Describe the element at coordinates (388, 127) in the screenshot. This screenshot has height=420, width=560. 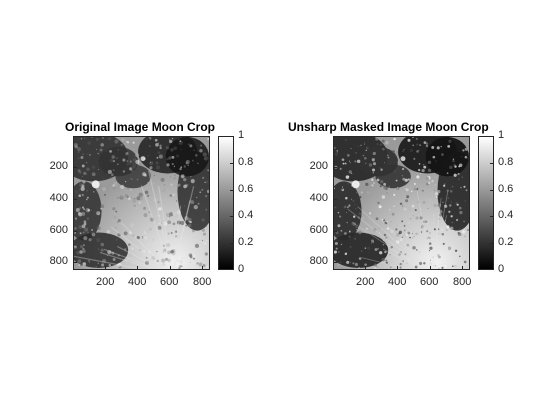
I see `plot-title: Unsharp Masked Image Moon Crop` at that location.